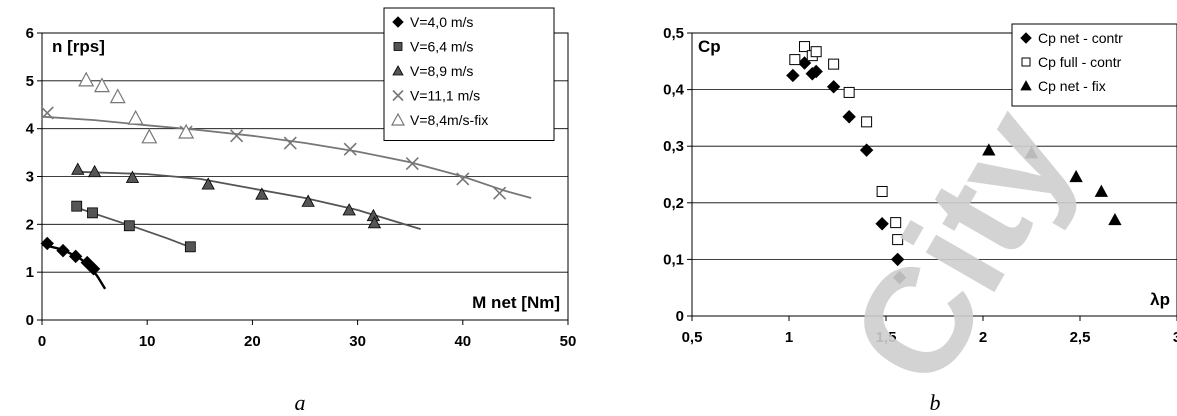 This screenshot has width=1177, height=416. I want to click on x-axis-label: M net [Nm], so click(516, 302).